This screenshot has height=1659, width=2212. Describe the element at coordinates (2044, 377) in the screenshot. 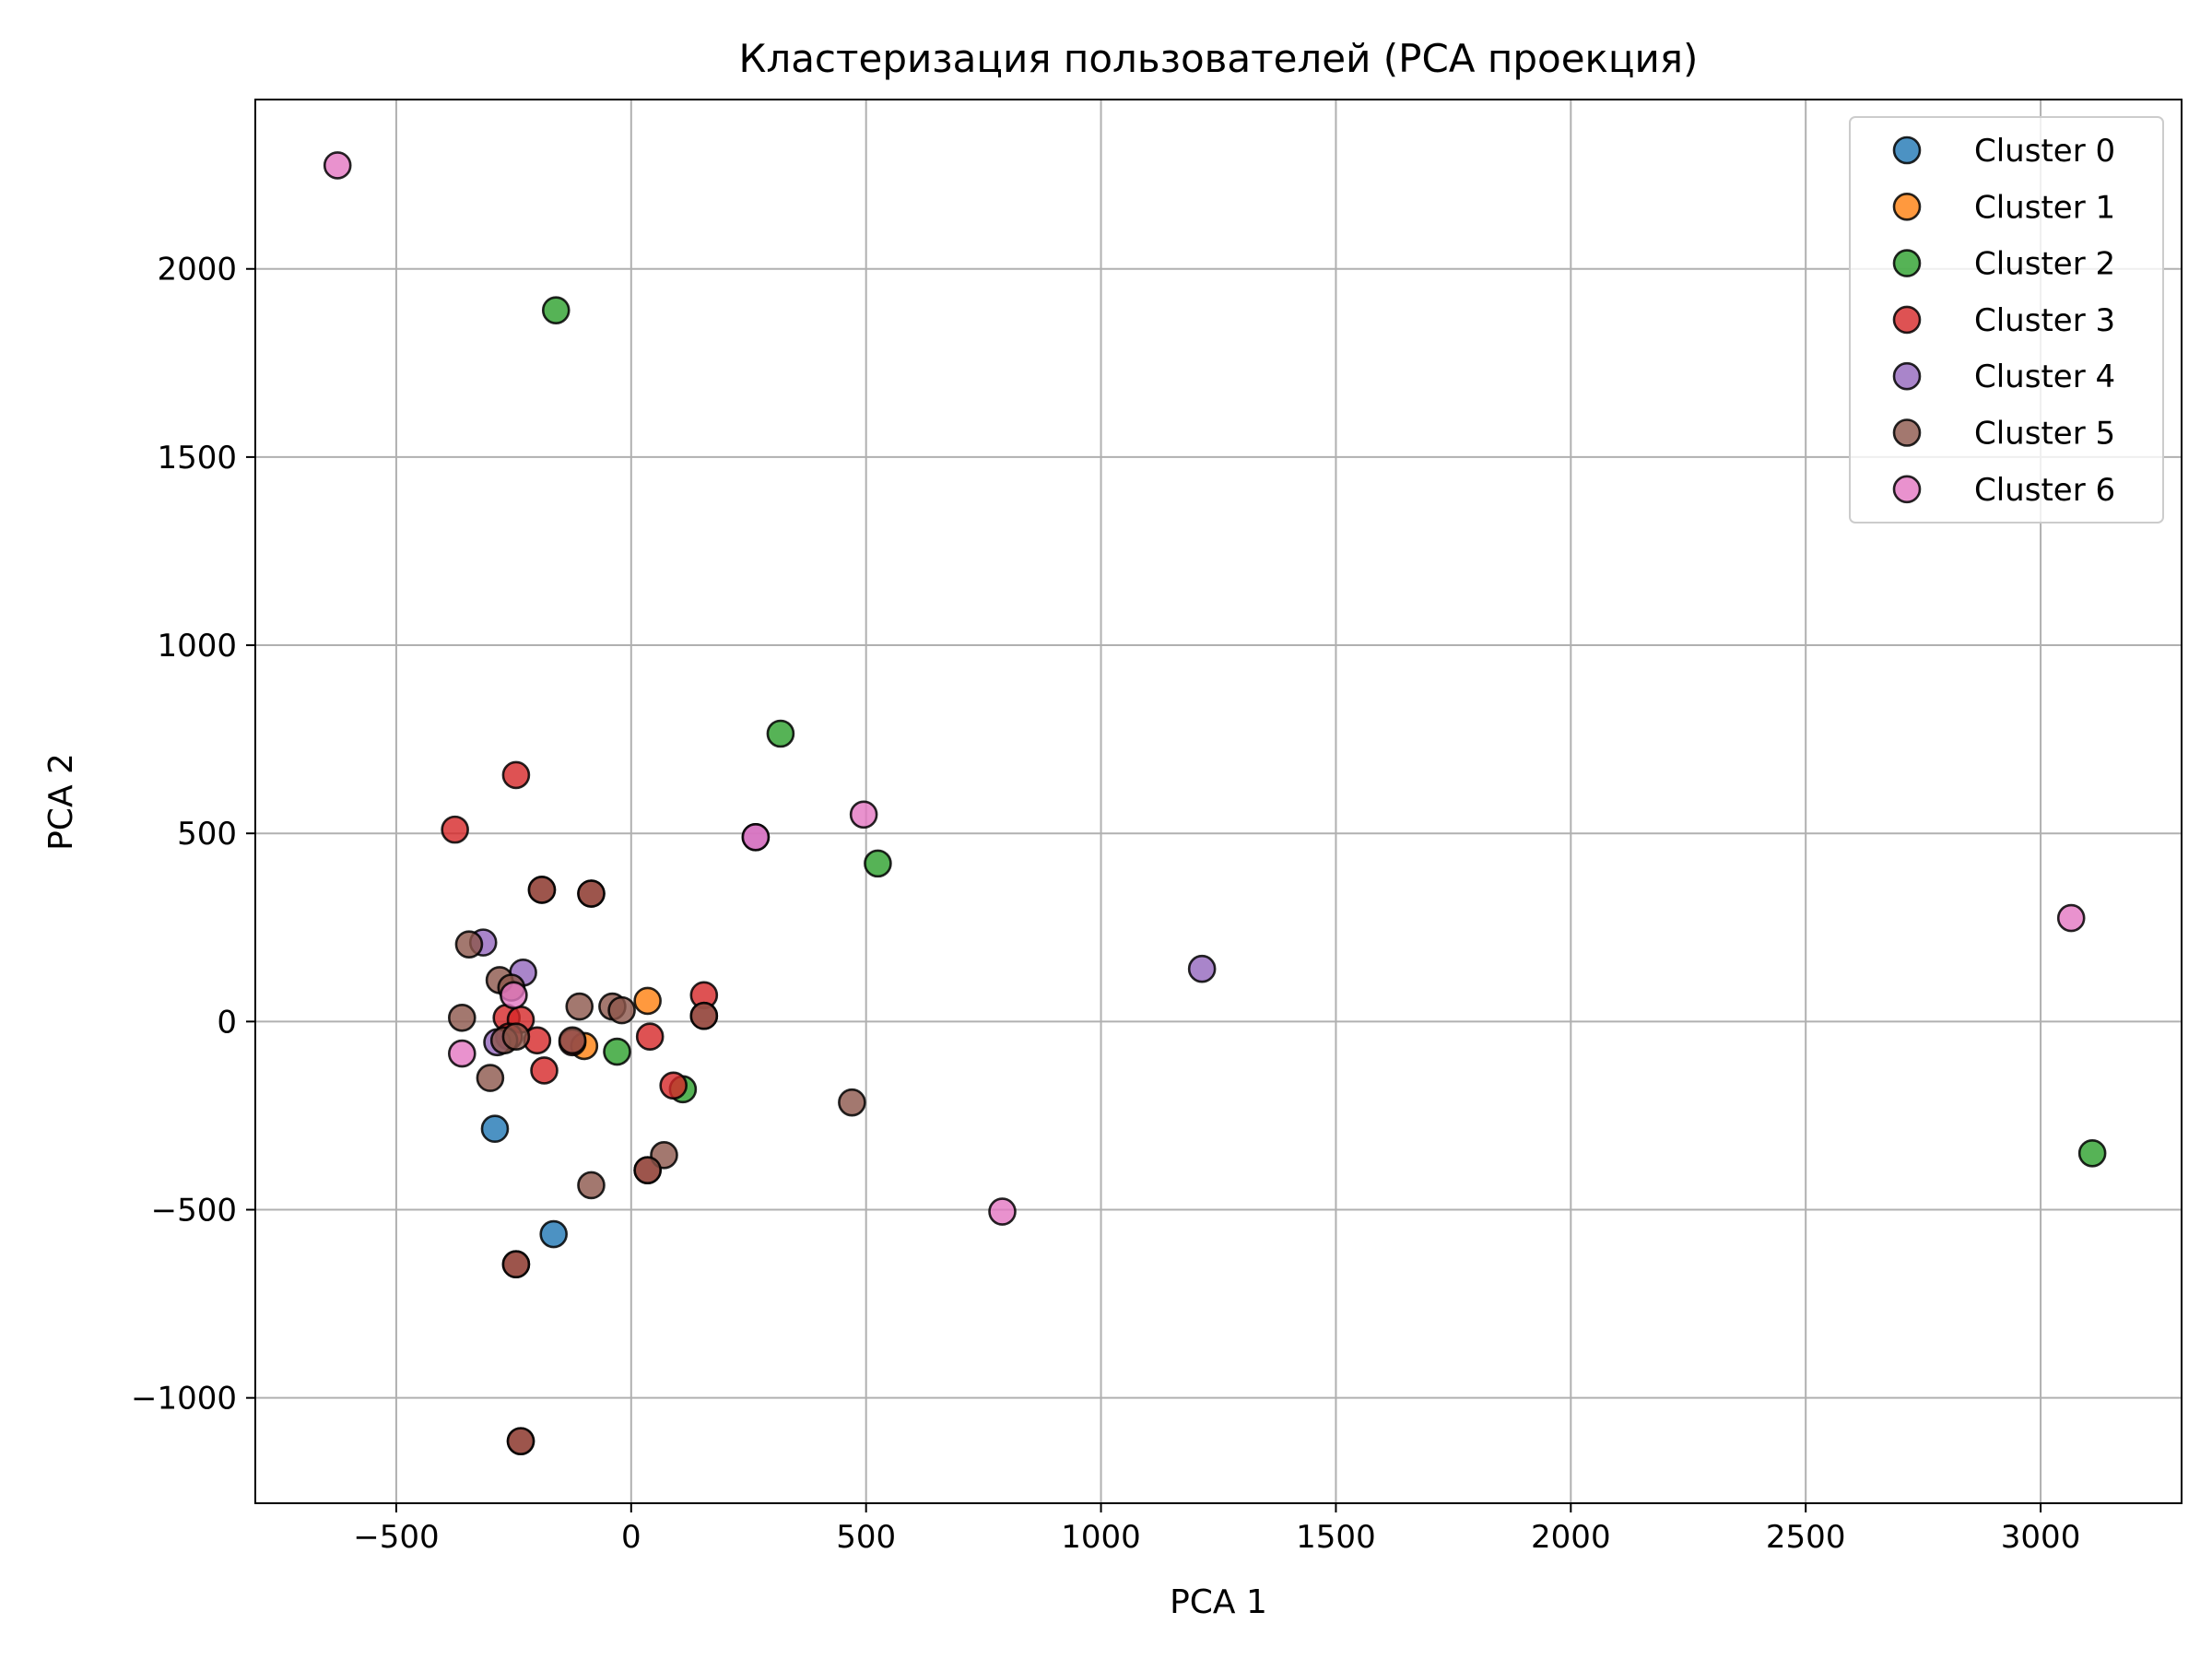

I see `legend-label: Cluster 4` at that location.